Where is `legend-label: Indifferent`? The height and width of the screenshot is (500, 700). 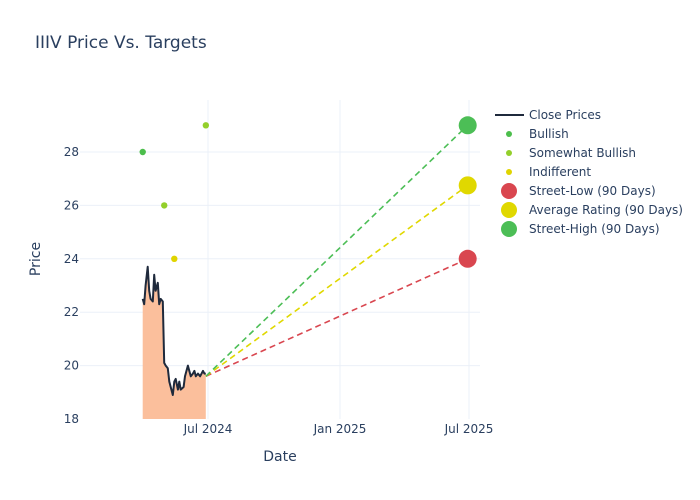
legend-label: Indifferent is located at coordinates (560, 172).